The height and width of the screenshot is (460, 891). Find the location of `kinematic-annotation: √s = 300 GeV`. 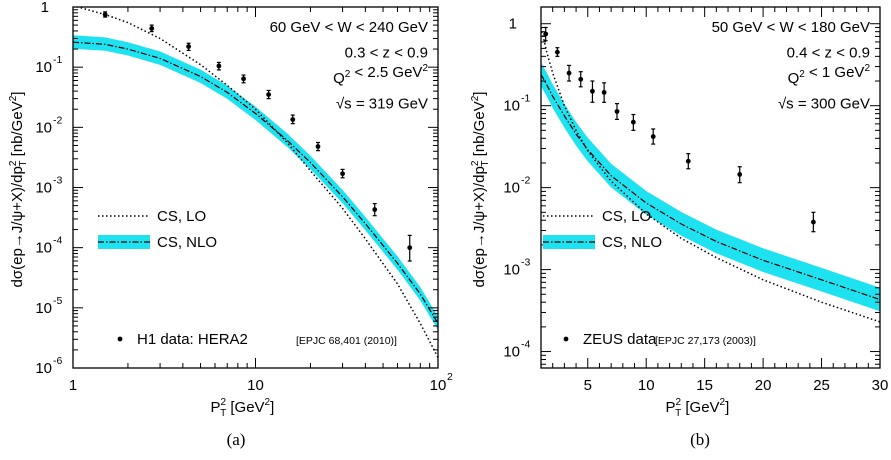

kinematic-annotation: √s = 300 GeV is located at coordinates (824, 104).